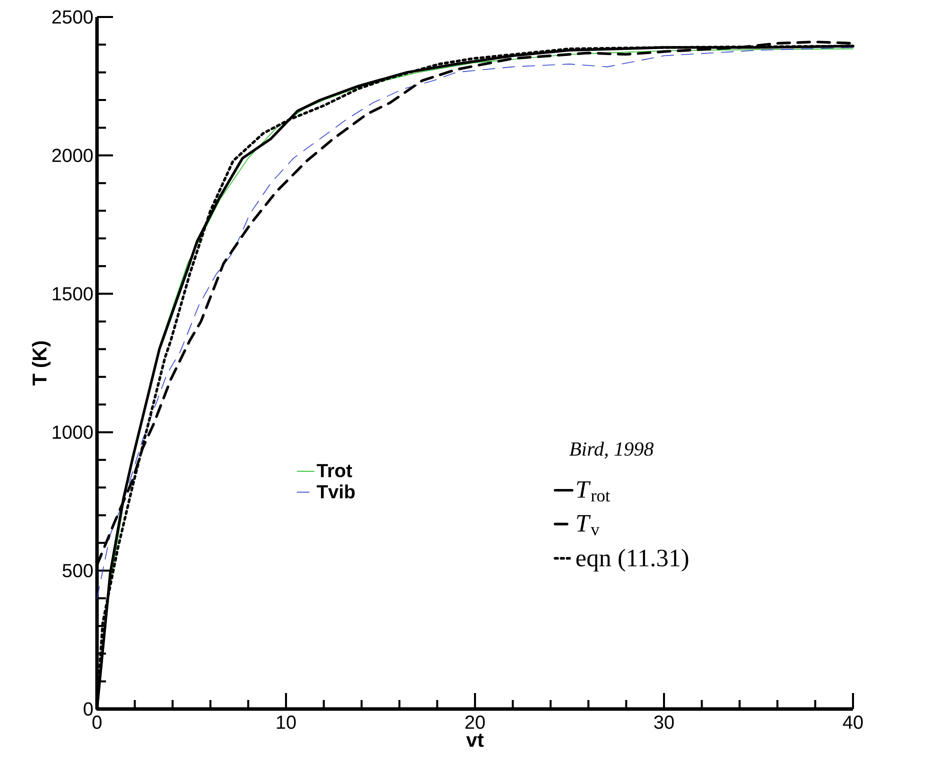 The width and height of the screenshot is (941, 769). Describe the element at coordinates (335, 491) in the screenshot. I see `legend-label: Tvib` at that location.